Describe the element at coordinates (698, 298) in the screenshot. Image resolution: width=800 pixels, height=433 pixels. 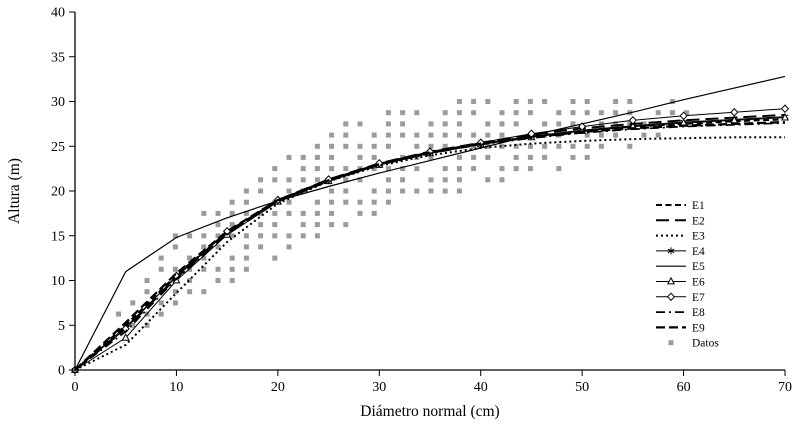
I see `legend-label-E7: E7` at that location.